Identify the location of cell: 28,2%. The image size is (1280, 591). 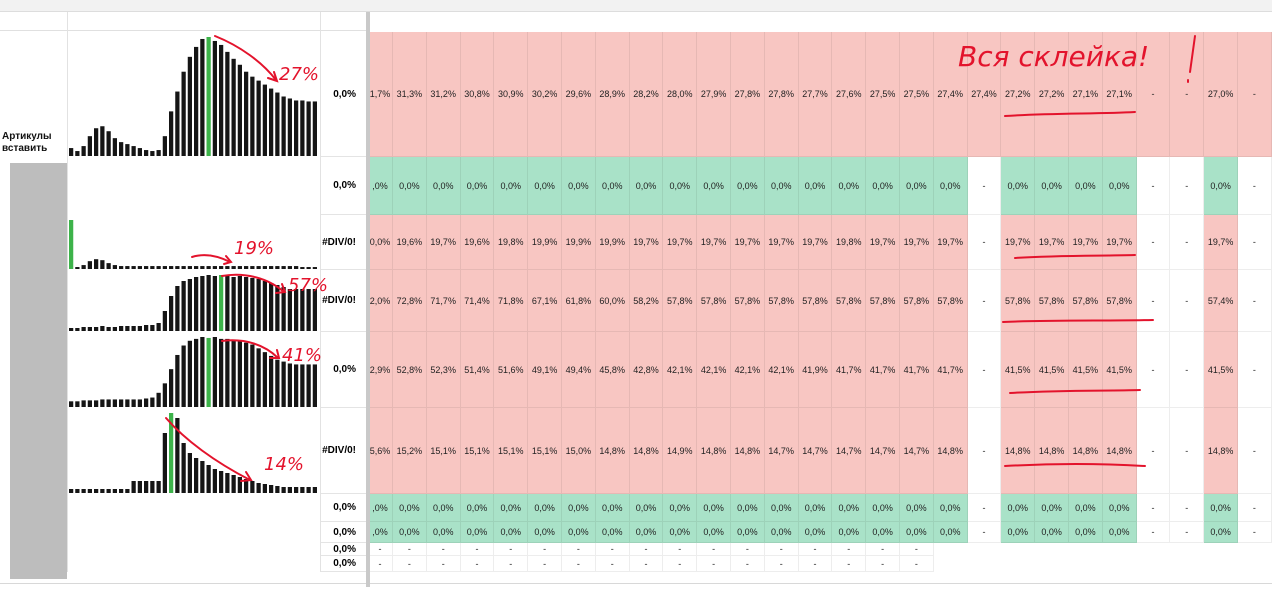
(646, 94).